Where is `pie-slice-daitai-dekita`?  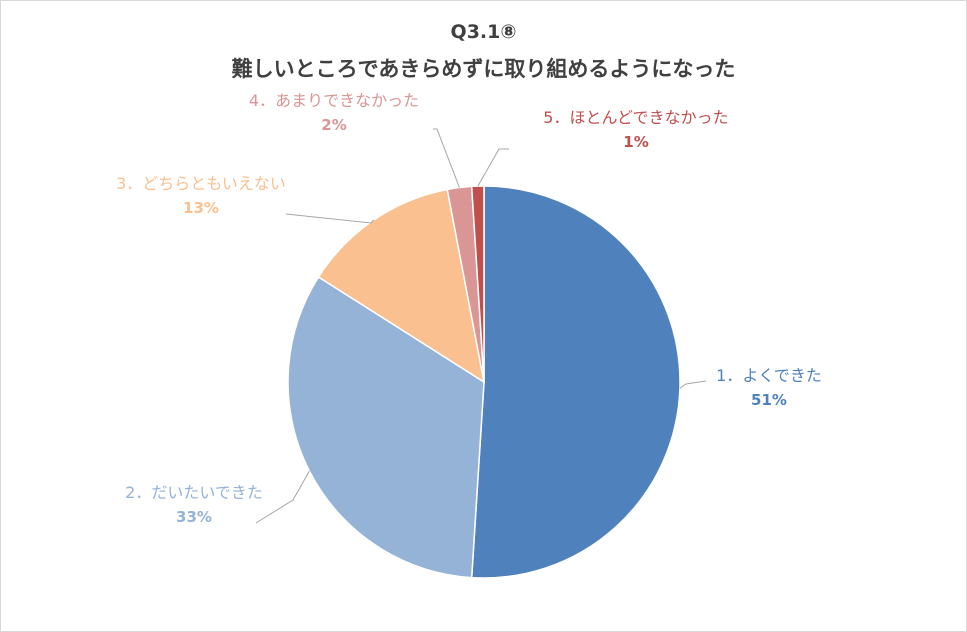 pie-slice-daitai-dekita is located at coordinates (386, 427).